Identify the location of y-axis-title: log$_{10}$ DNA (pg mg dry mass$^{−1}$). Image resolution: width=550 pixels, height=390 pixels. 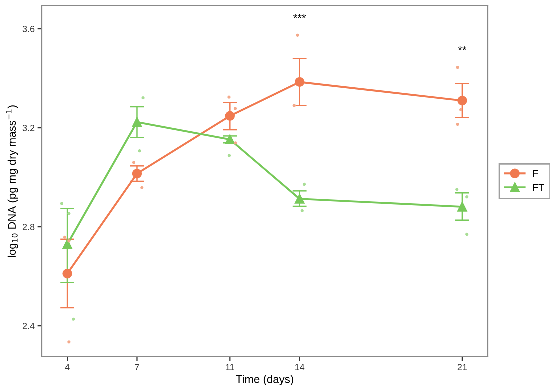
(12, 182).